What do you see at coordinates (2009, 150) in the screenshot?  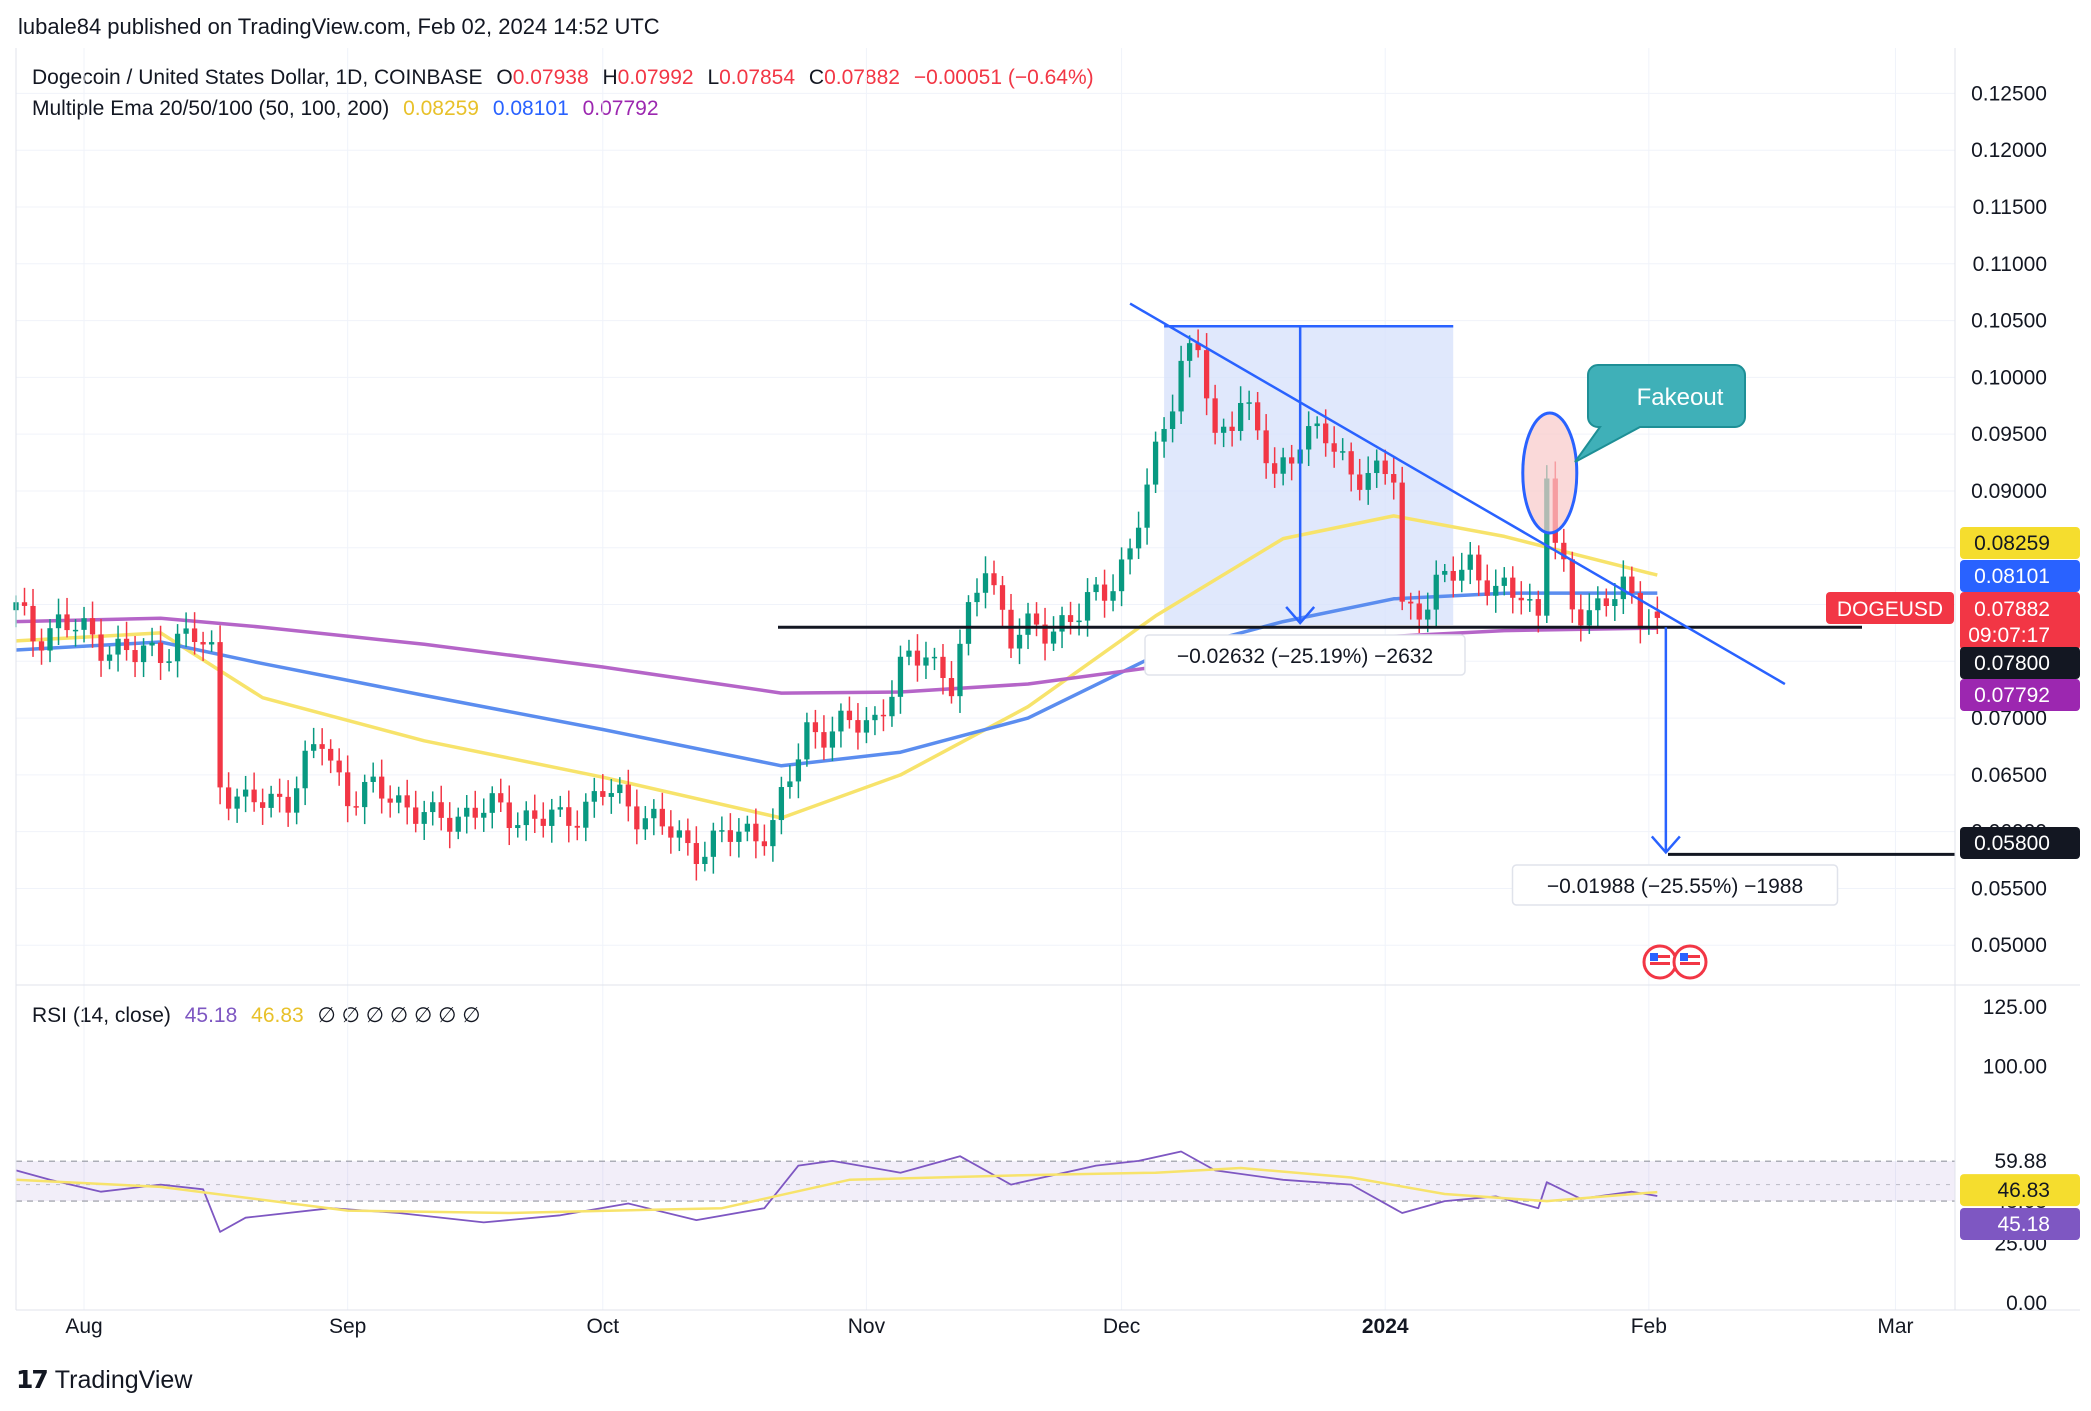 I see `price-tick-label: 0.12000` at bounding box center [2009, 150].